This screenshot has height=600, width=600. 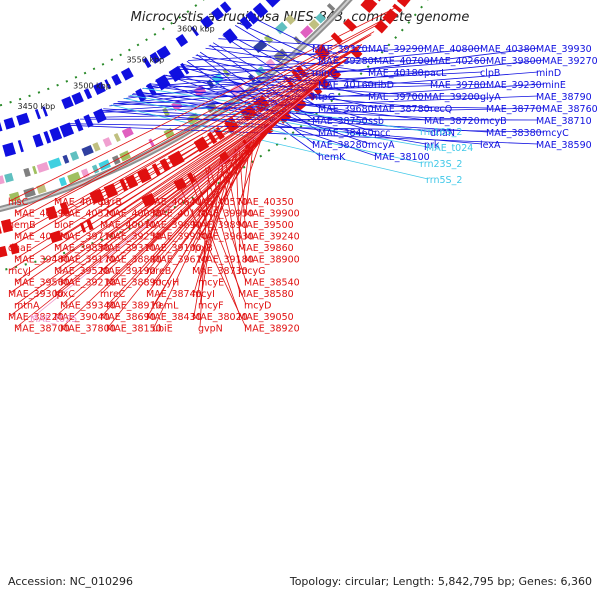 What do you see at coordinates (210, 329) in the screenshot?
I see `gene-label: gvpN` at bounding box center [210, 329].